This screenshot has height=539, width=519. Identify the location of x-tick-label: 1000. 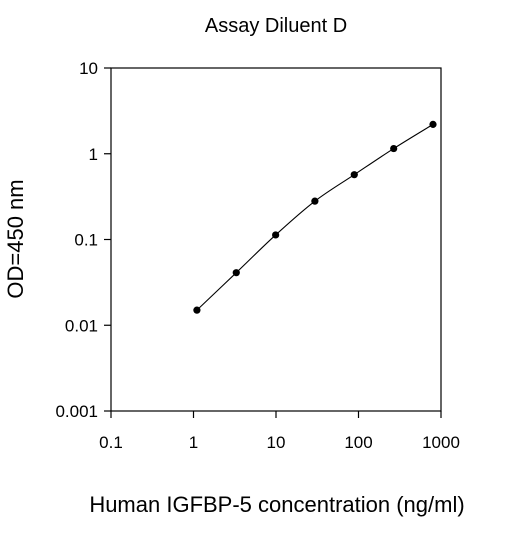
(441, 442).